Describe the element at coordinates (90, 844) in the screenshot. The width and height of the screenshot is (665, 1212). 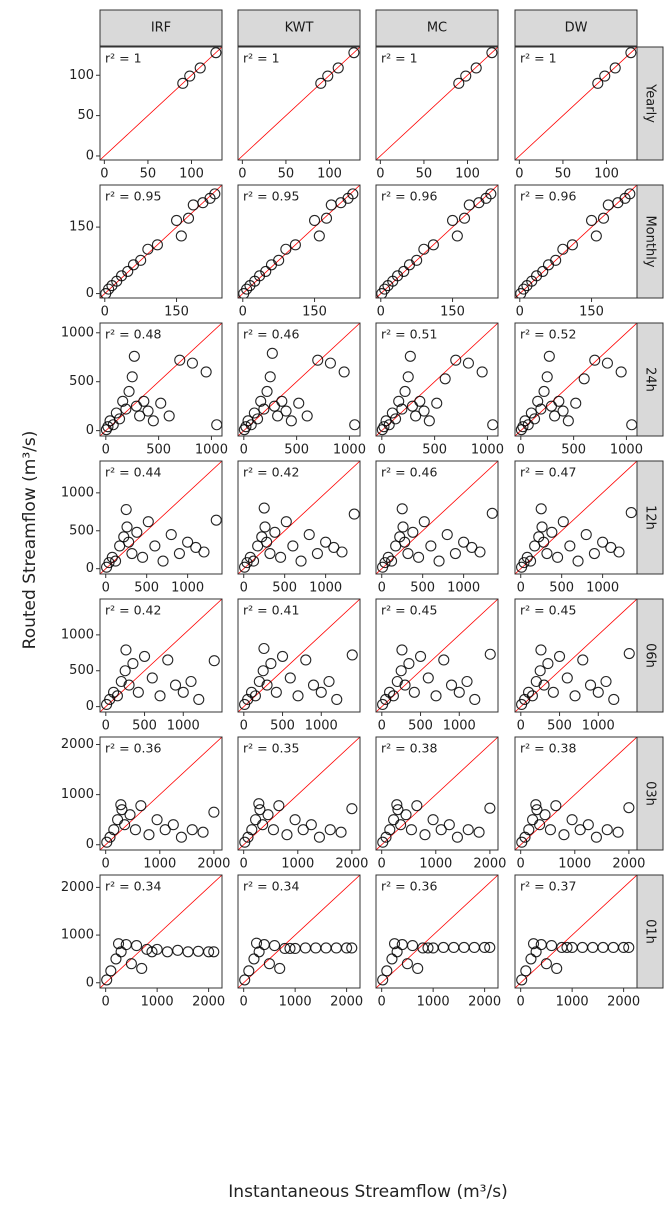
I see `y-tick-label: 0` at that location.